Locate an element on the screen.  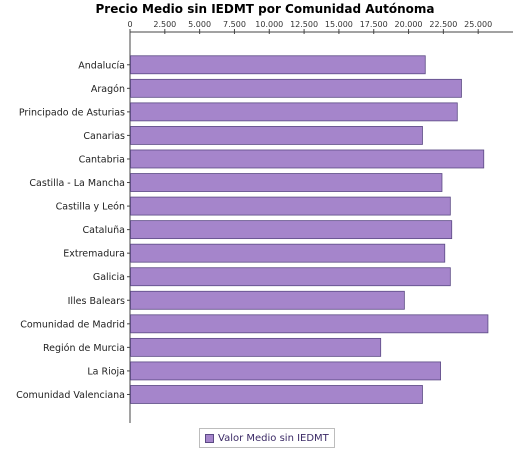
category-label: Canarias is located at coordinates (104, 136).